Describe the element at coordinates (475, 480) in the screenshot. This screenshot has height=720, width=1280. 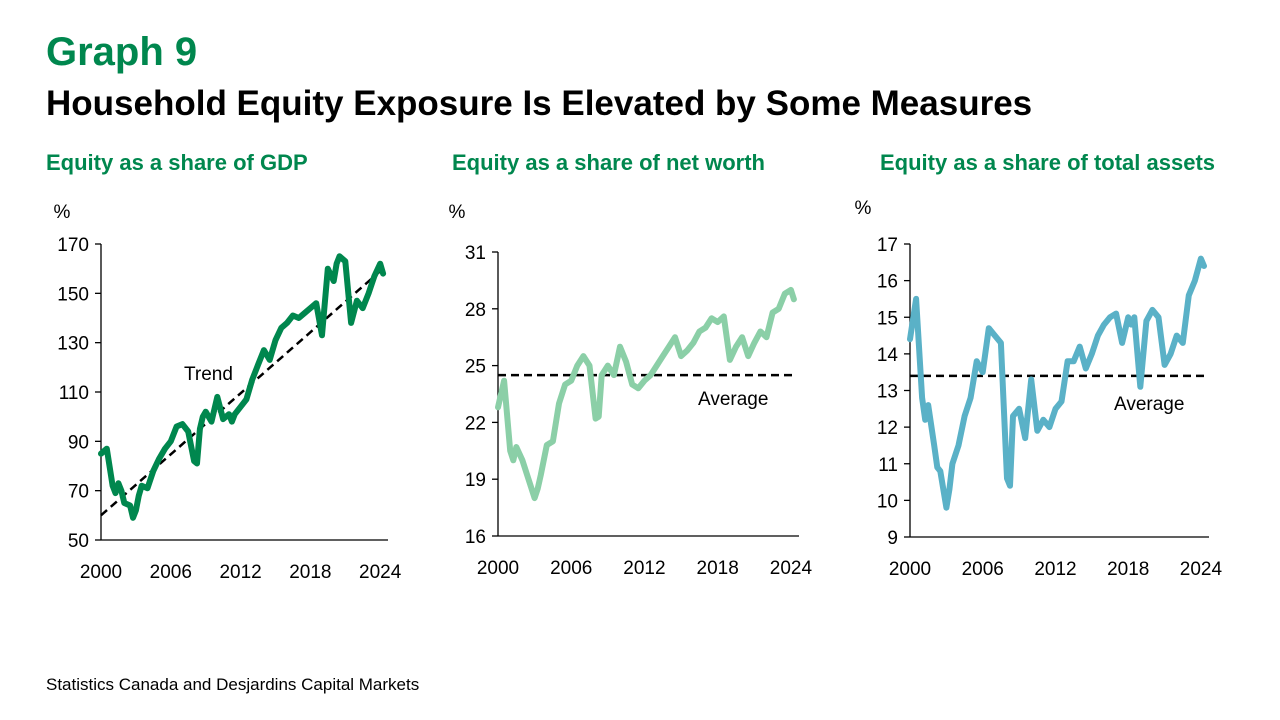
I see `chart-2-y-tick-label: 19` at that location.